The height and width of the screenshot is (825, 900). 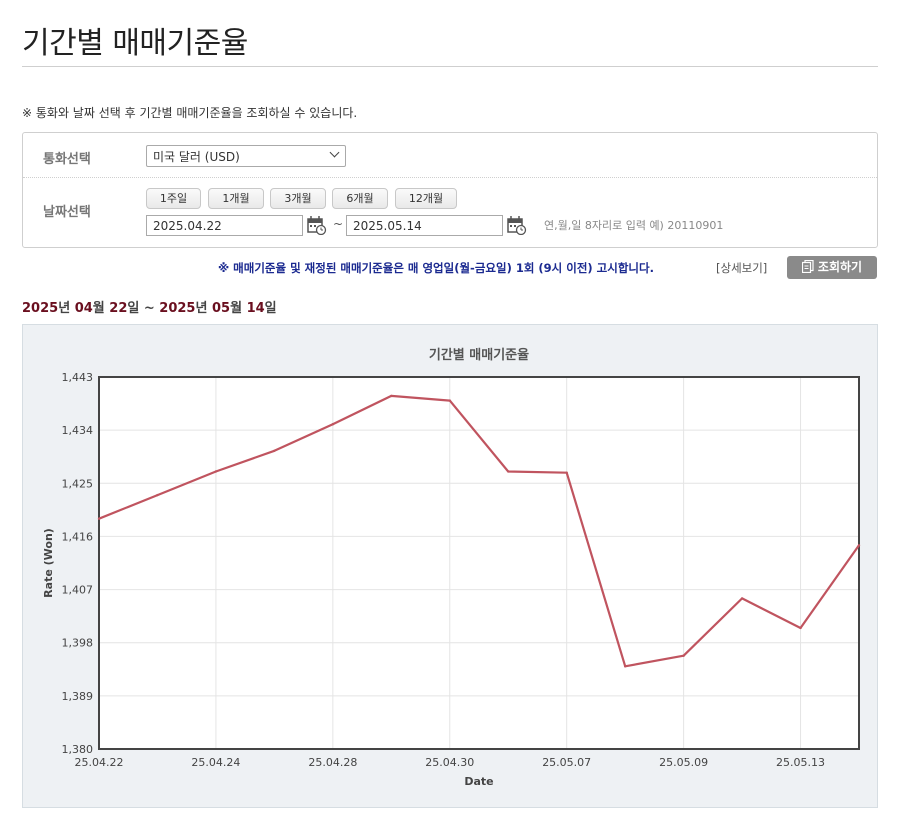 What do you see at coordinates (78, 749) in the screenshot?
I see `y-tick-label: 1,380` at bounding box center [78, 749].